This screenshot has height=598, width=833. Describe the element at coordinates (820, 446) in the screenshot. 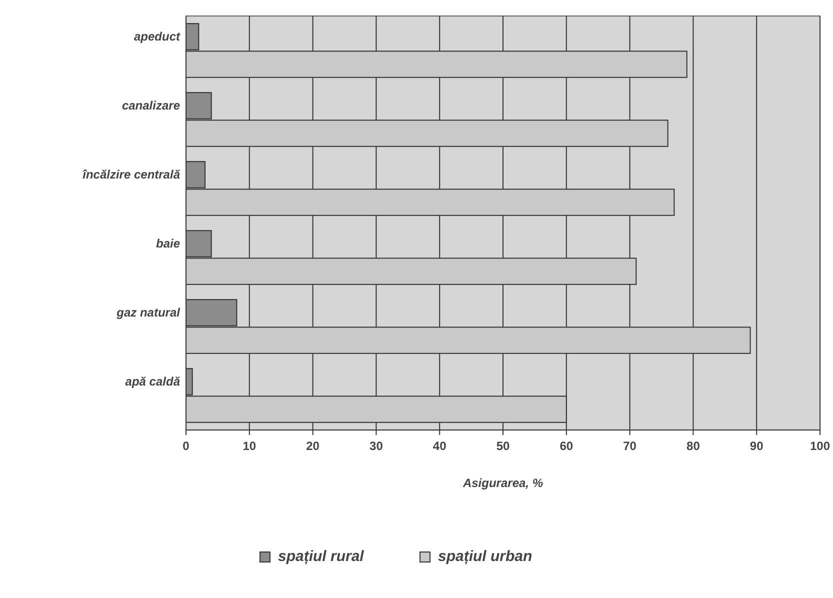

I see `x-tick-label: 100` at that location.